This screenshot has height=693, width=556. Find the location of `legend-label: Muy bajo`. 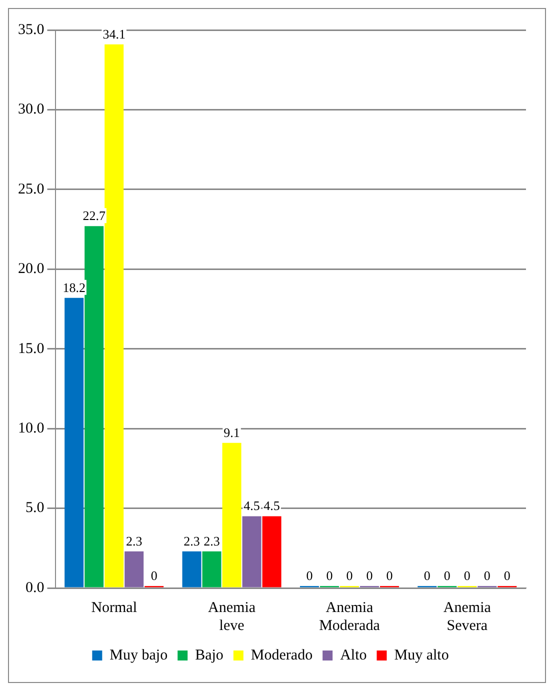

legend-label: Muy bajo is located at coordinates (139, 655).